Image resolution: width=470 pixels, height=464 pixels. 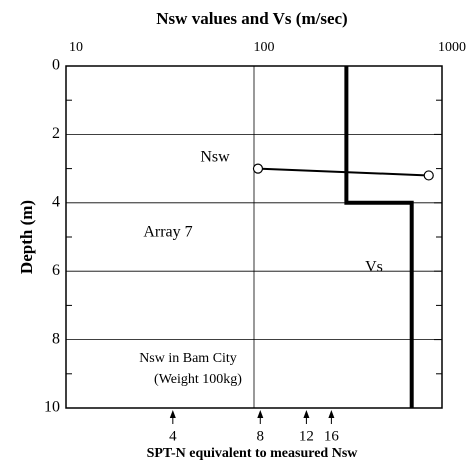 I want to click on x-axis-label: SPT-N equivalent to measured Nsw, so click(x=253, y=453).